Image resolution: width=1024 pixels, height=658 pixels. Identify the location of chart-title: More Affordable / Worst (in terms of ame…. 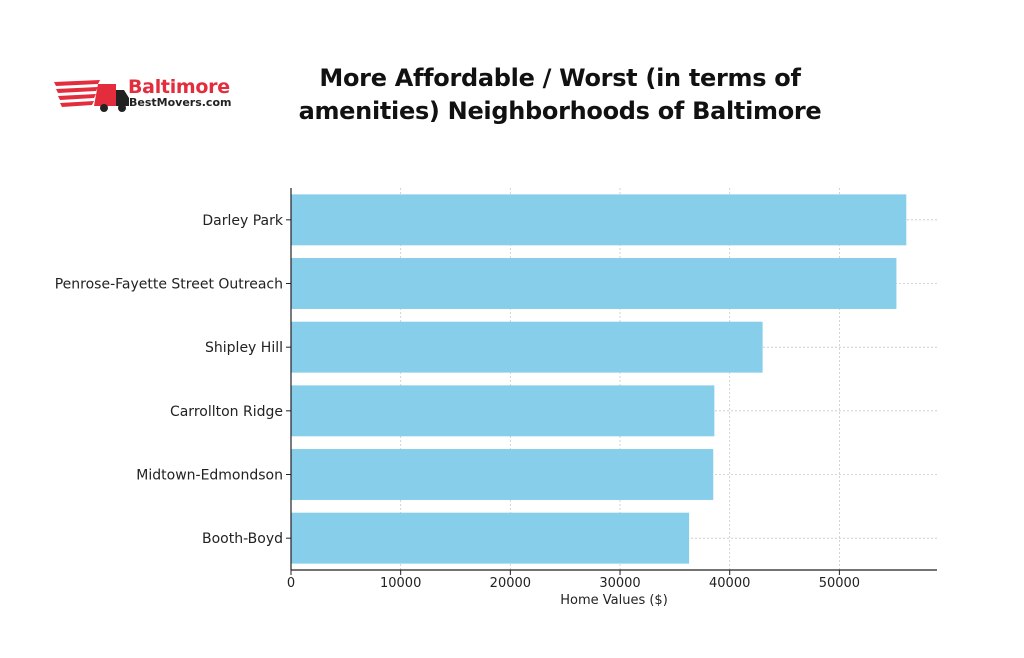
(560, 95).